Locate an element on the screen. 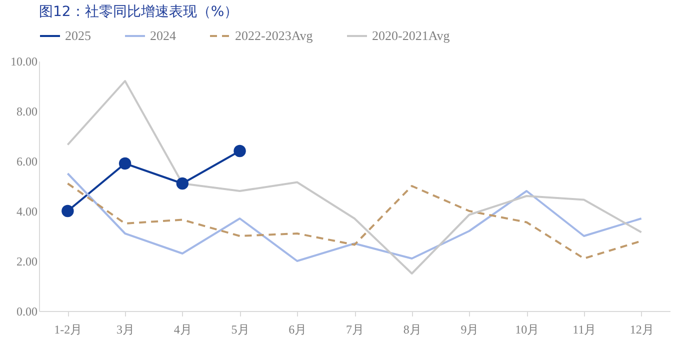 This screenshot has height=345, width=700. chart-title: 图12：社零同比增速表现（%） is located at coordinates (138, 12).